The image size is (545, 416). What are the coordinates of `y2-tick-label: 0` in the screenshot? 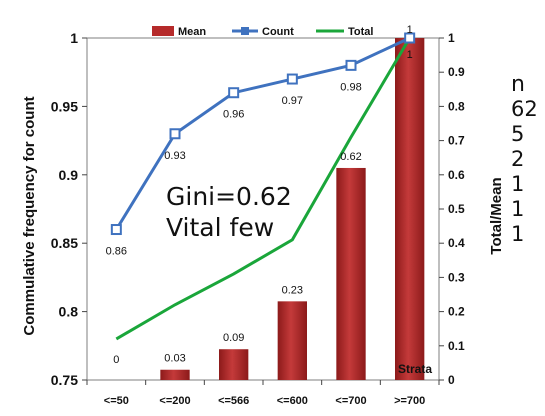 It's located at (451, 380).